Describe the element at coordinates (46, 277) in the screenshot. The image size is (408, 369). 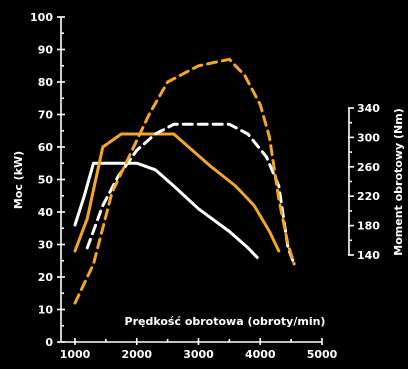
I see `left-y-tick-label: 20` at that location.